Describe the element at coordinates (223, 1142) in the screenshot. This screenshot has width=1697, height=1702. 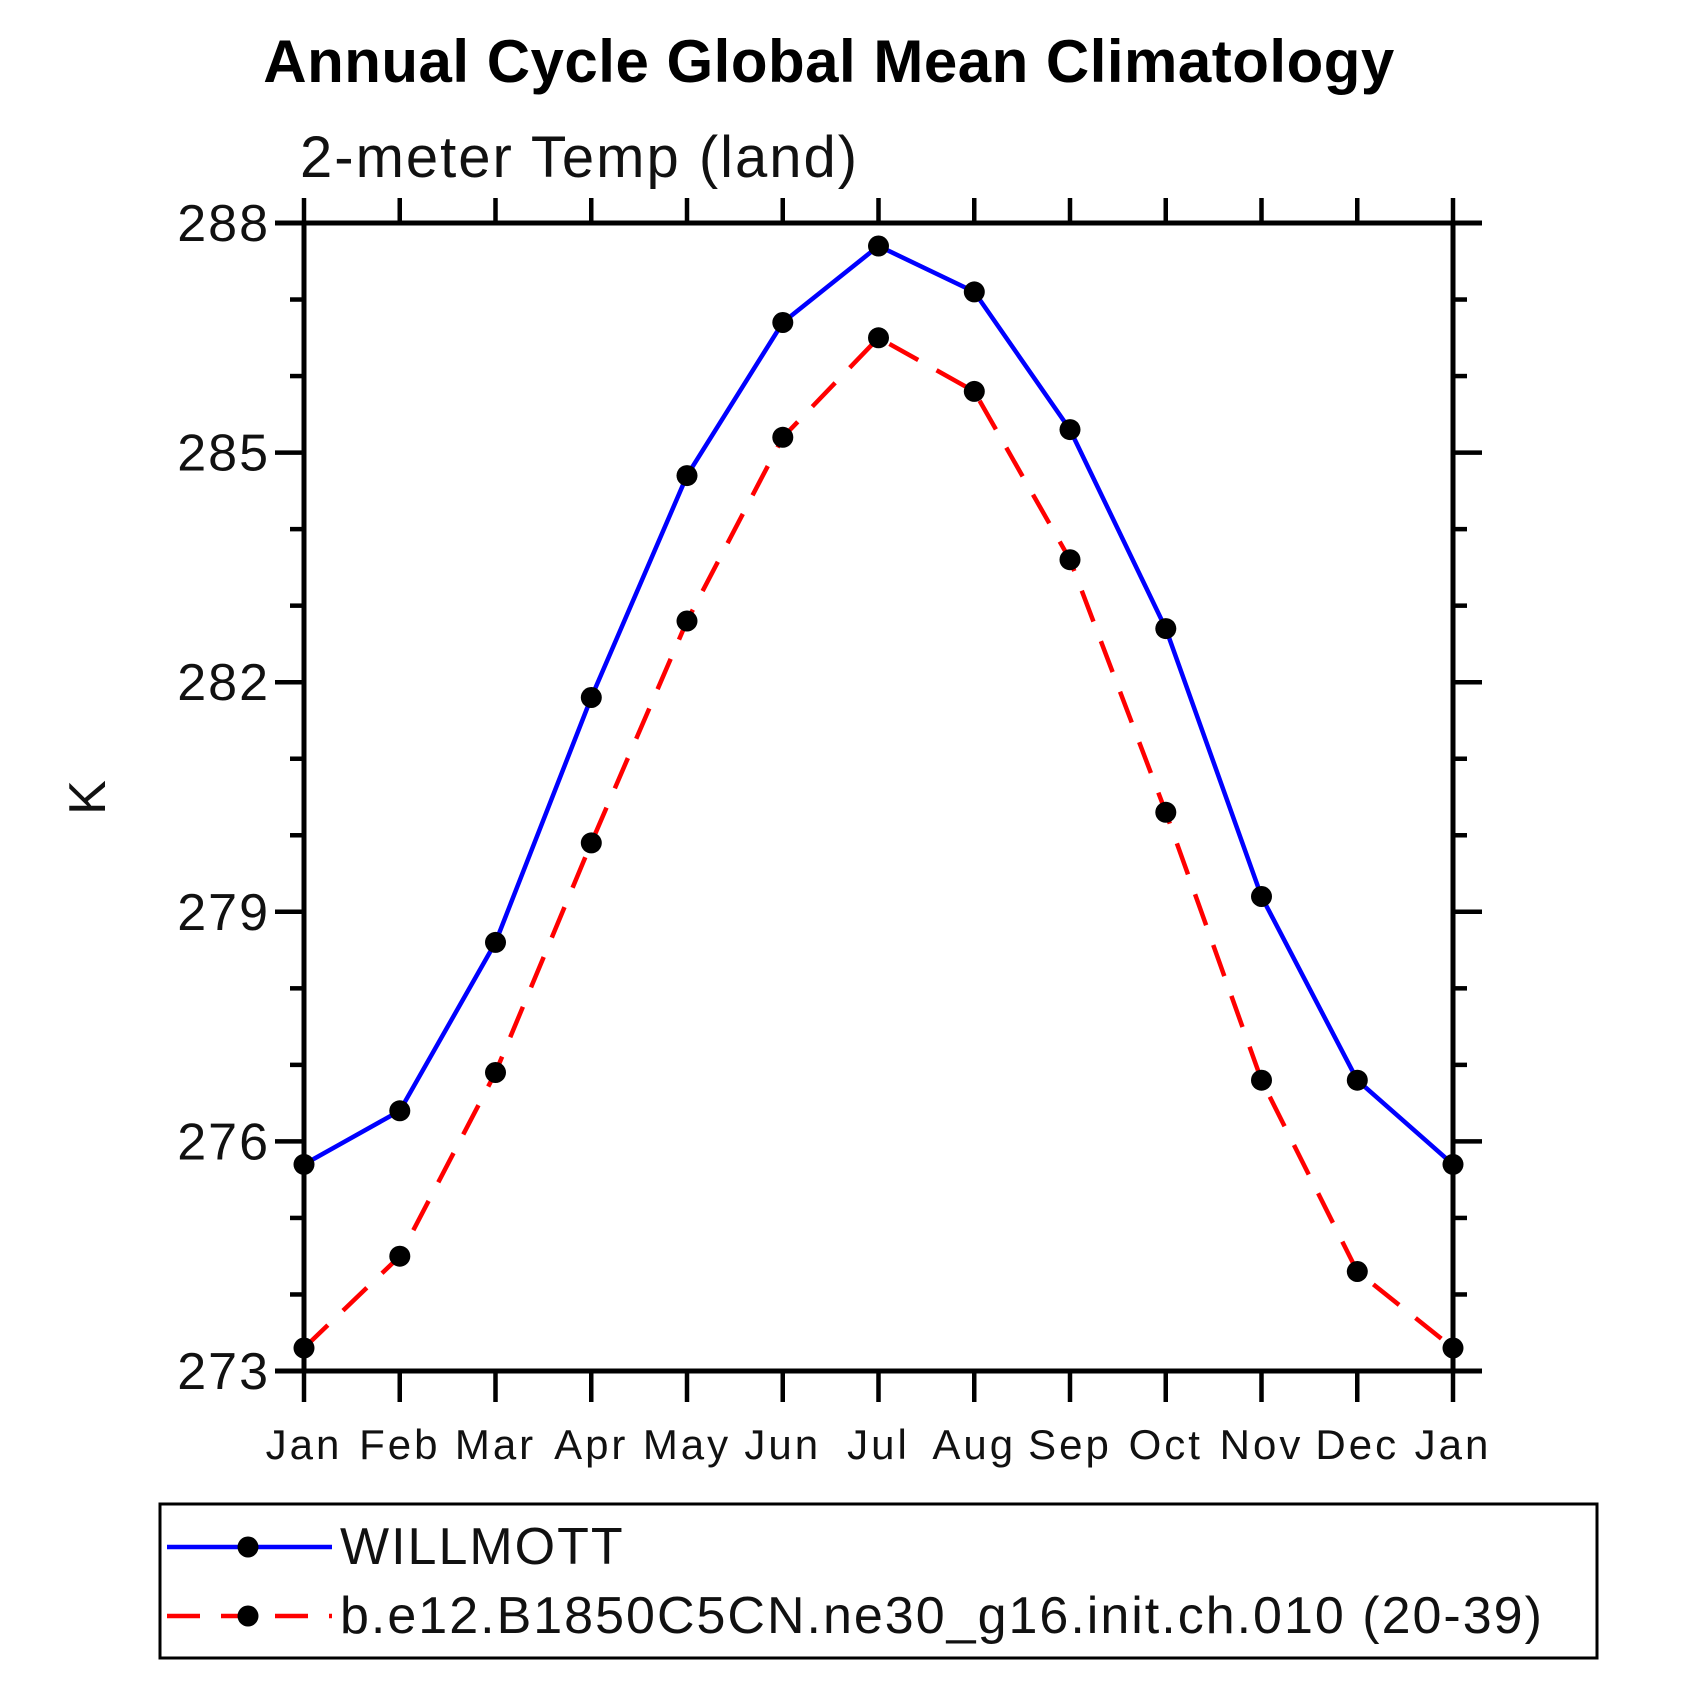
I see `y-tick-label: 276` at that location.